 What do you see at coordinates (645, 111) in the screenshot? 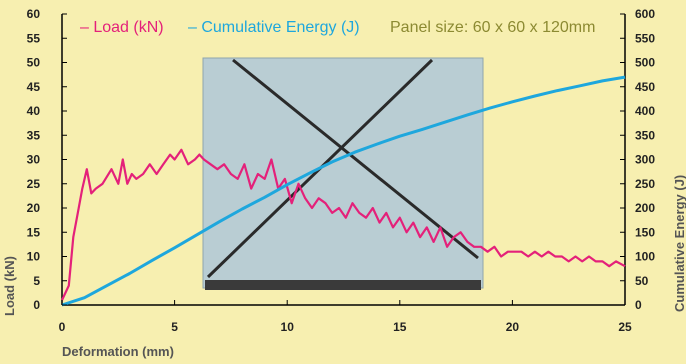
I see `y-right-tick-label: 400` at bounding box center [645, 111].